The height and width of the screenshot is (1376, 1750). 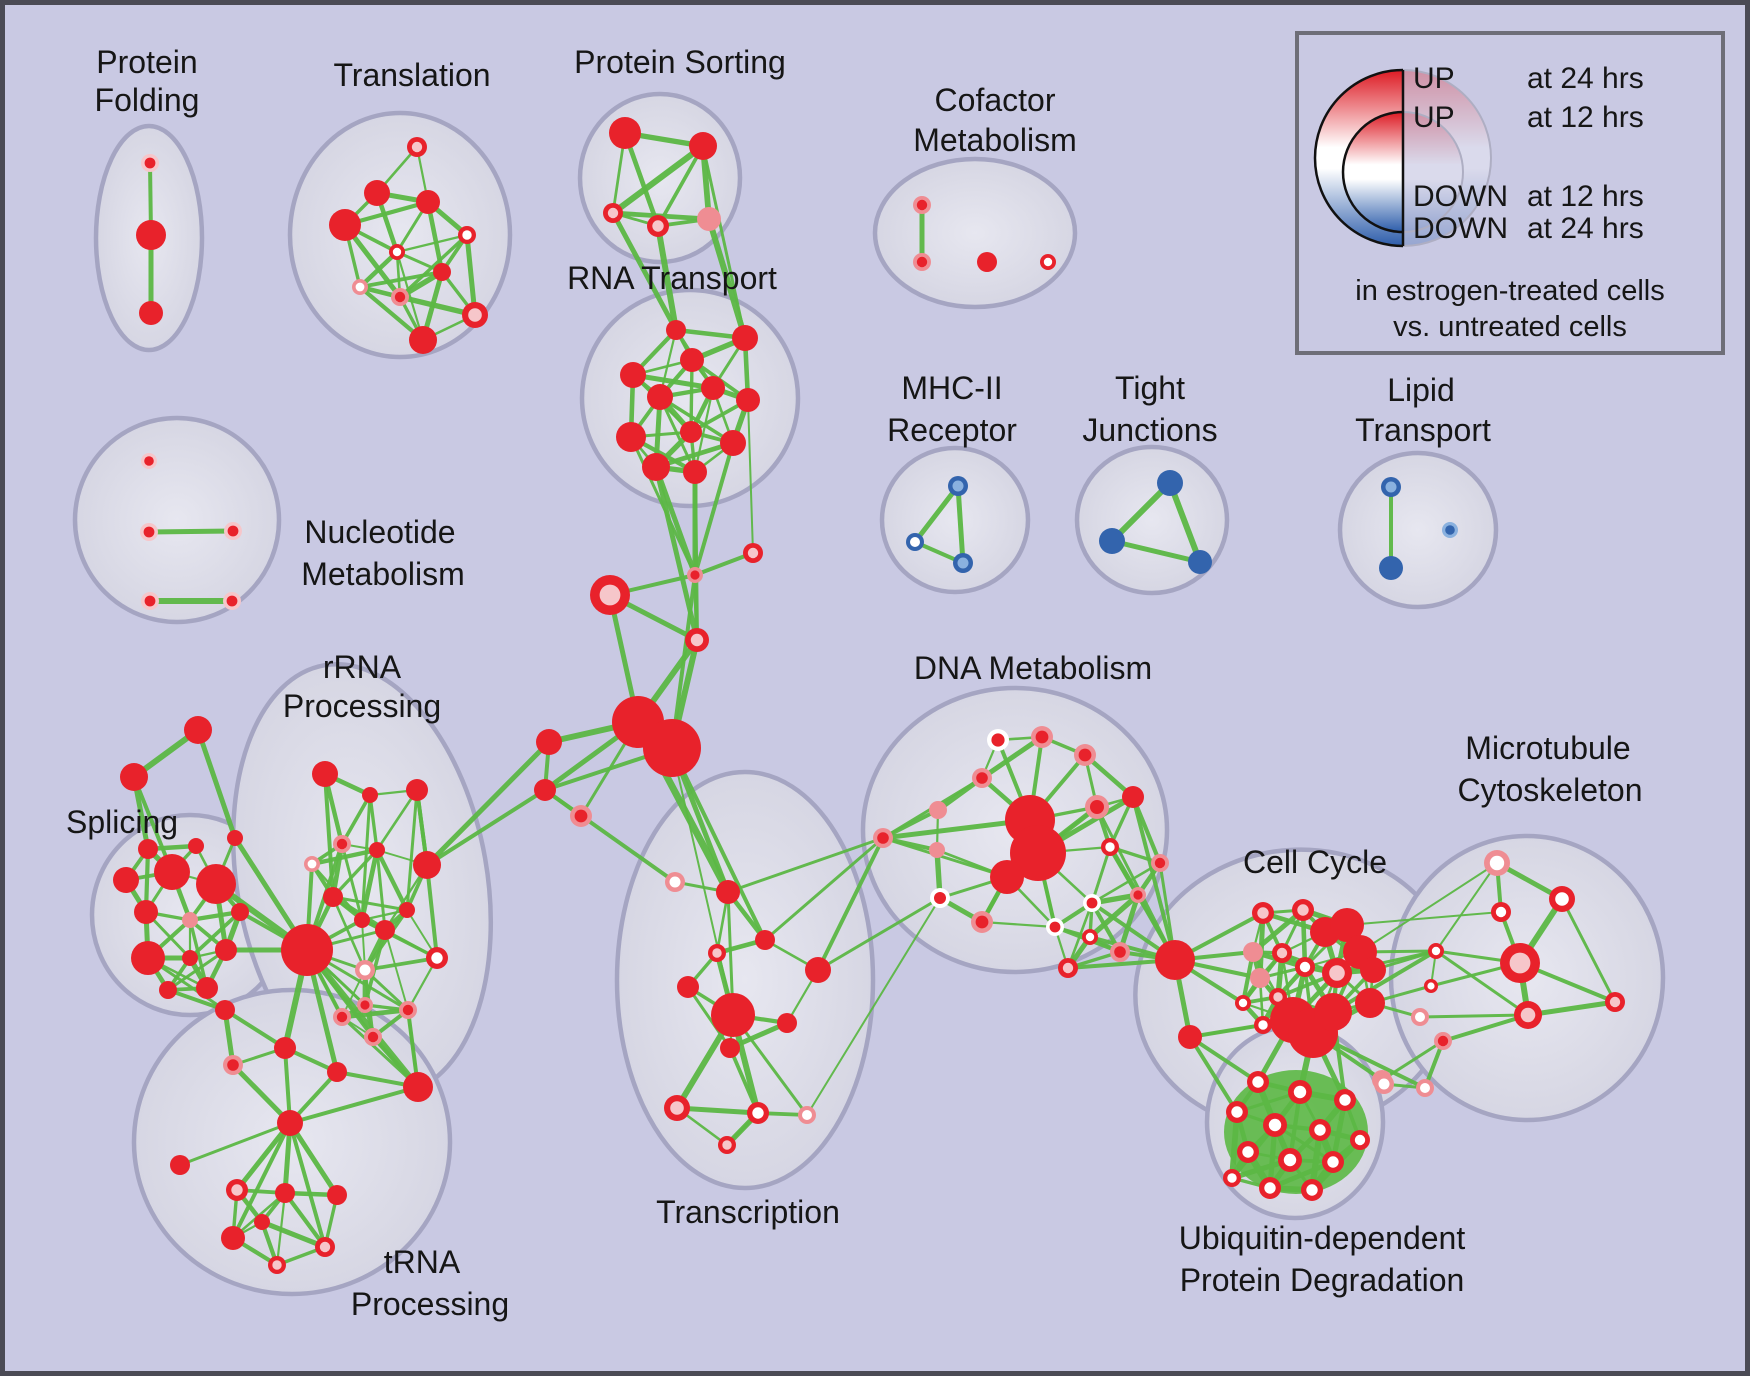 What do you see at coordinates (1322, 1280) in the screenshot?
I see `cluster-label: Protein Degradation` at bounding box center [1322, 1280].